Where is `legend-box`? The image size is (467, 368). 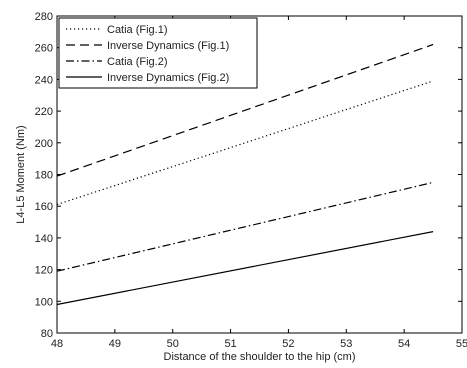 legend-box is located at coordinates (158, 53).